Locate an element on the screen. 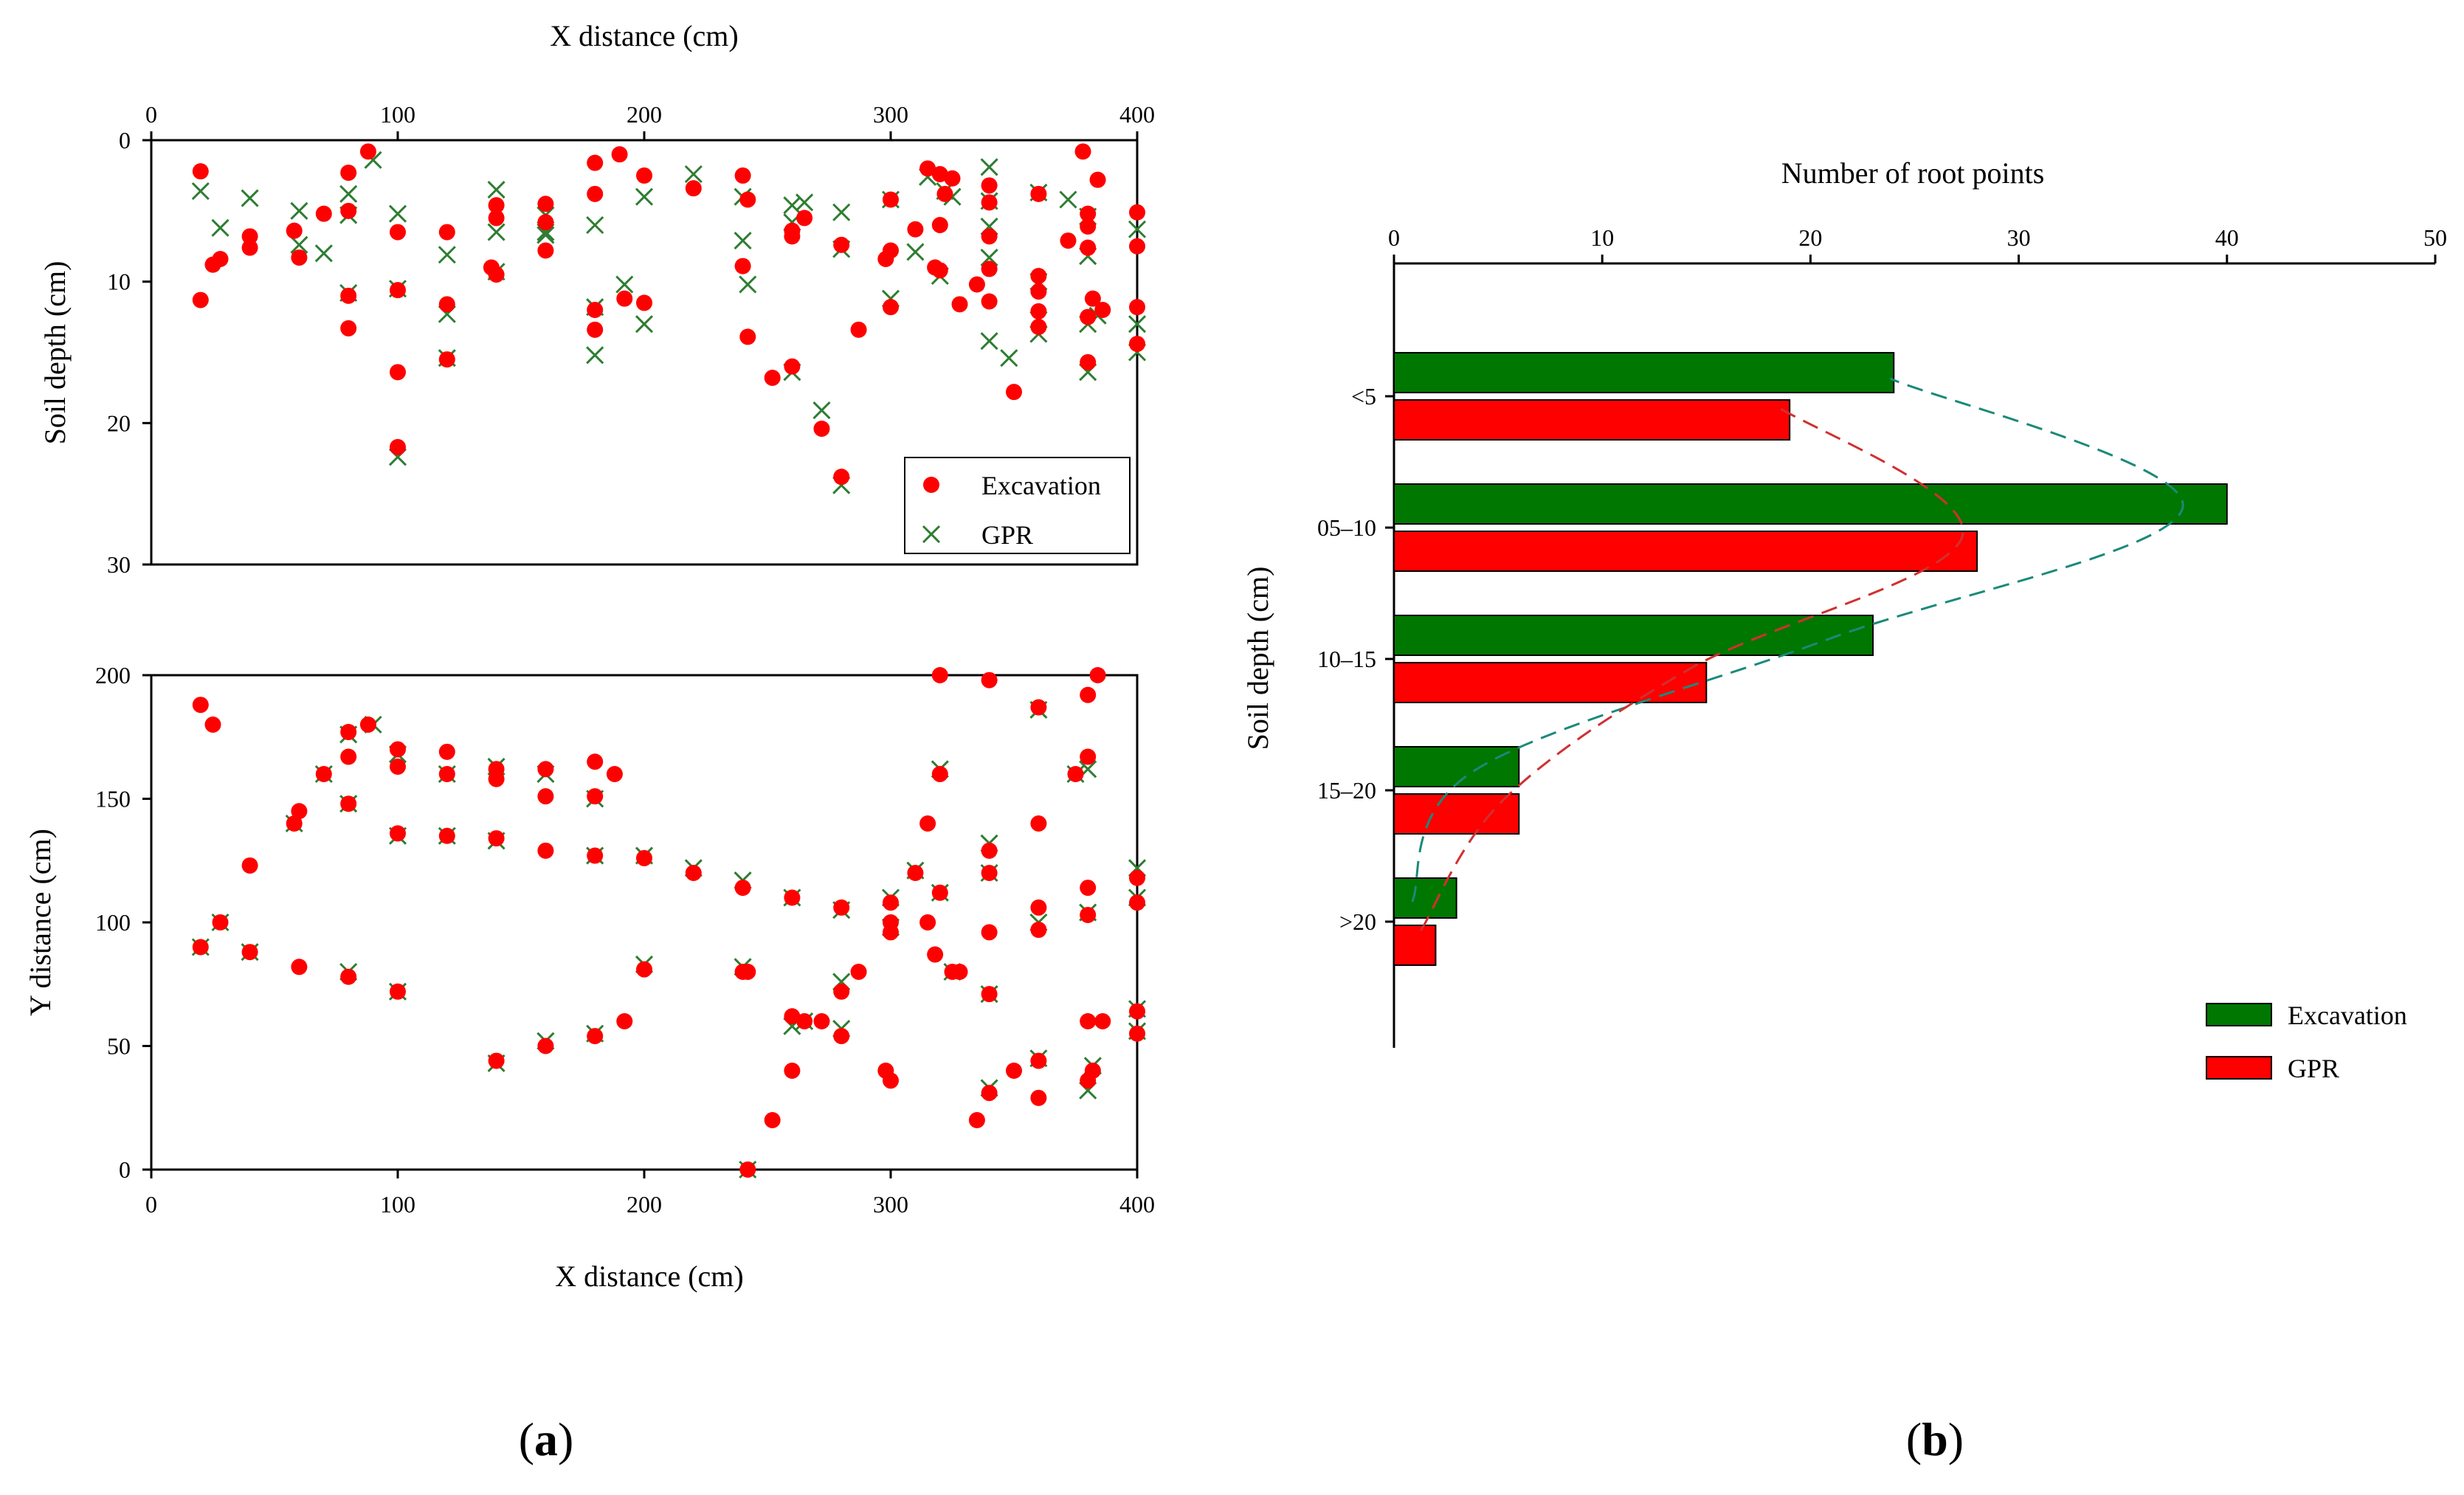  y-tick-label-b: 05–10 is located at coordinates (1346, 527).